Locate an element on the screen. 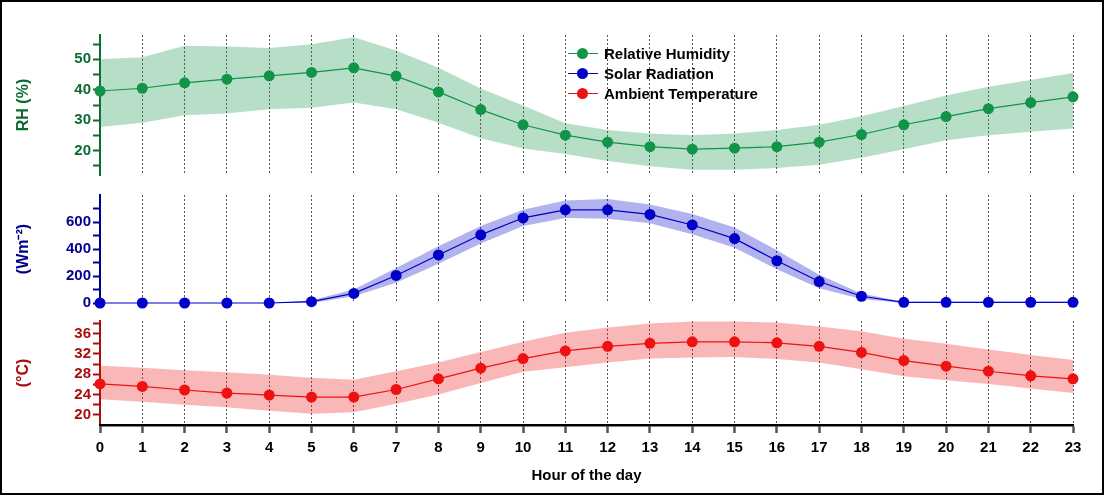  x-tick-label: 10 is located at coordinates (523, 447).